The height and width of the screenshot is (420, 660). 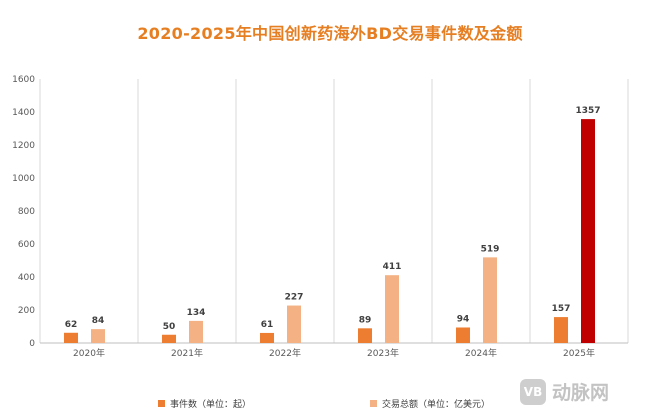 I want to click on x-tick-label: 2025年, so click(x=579, y=353).